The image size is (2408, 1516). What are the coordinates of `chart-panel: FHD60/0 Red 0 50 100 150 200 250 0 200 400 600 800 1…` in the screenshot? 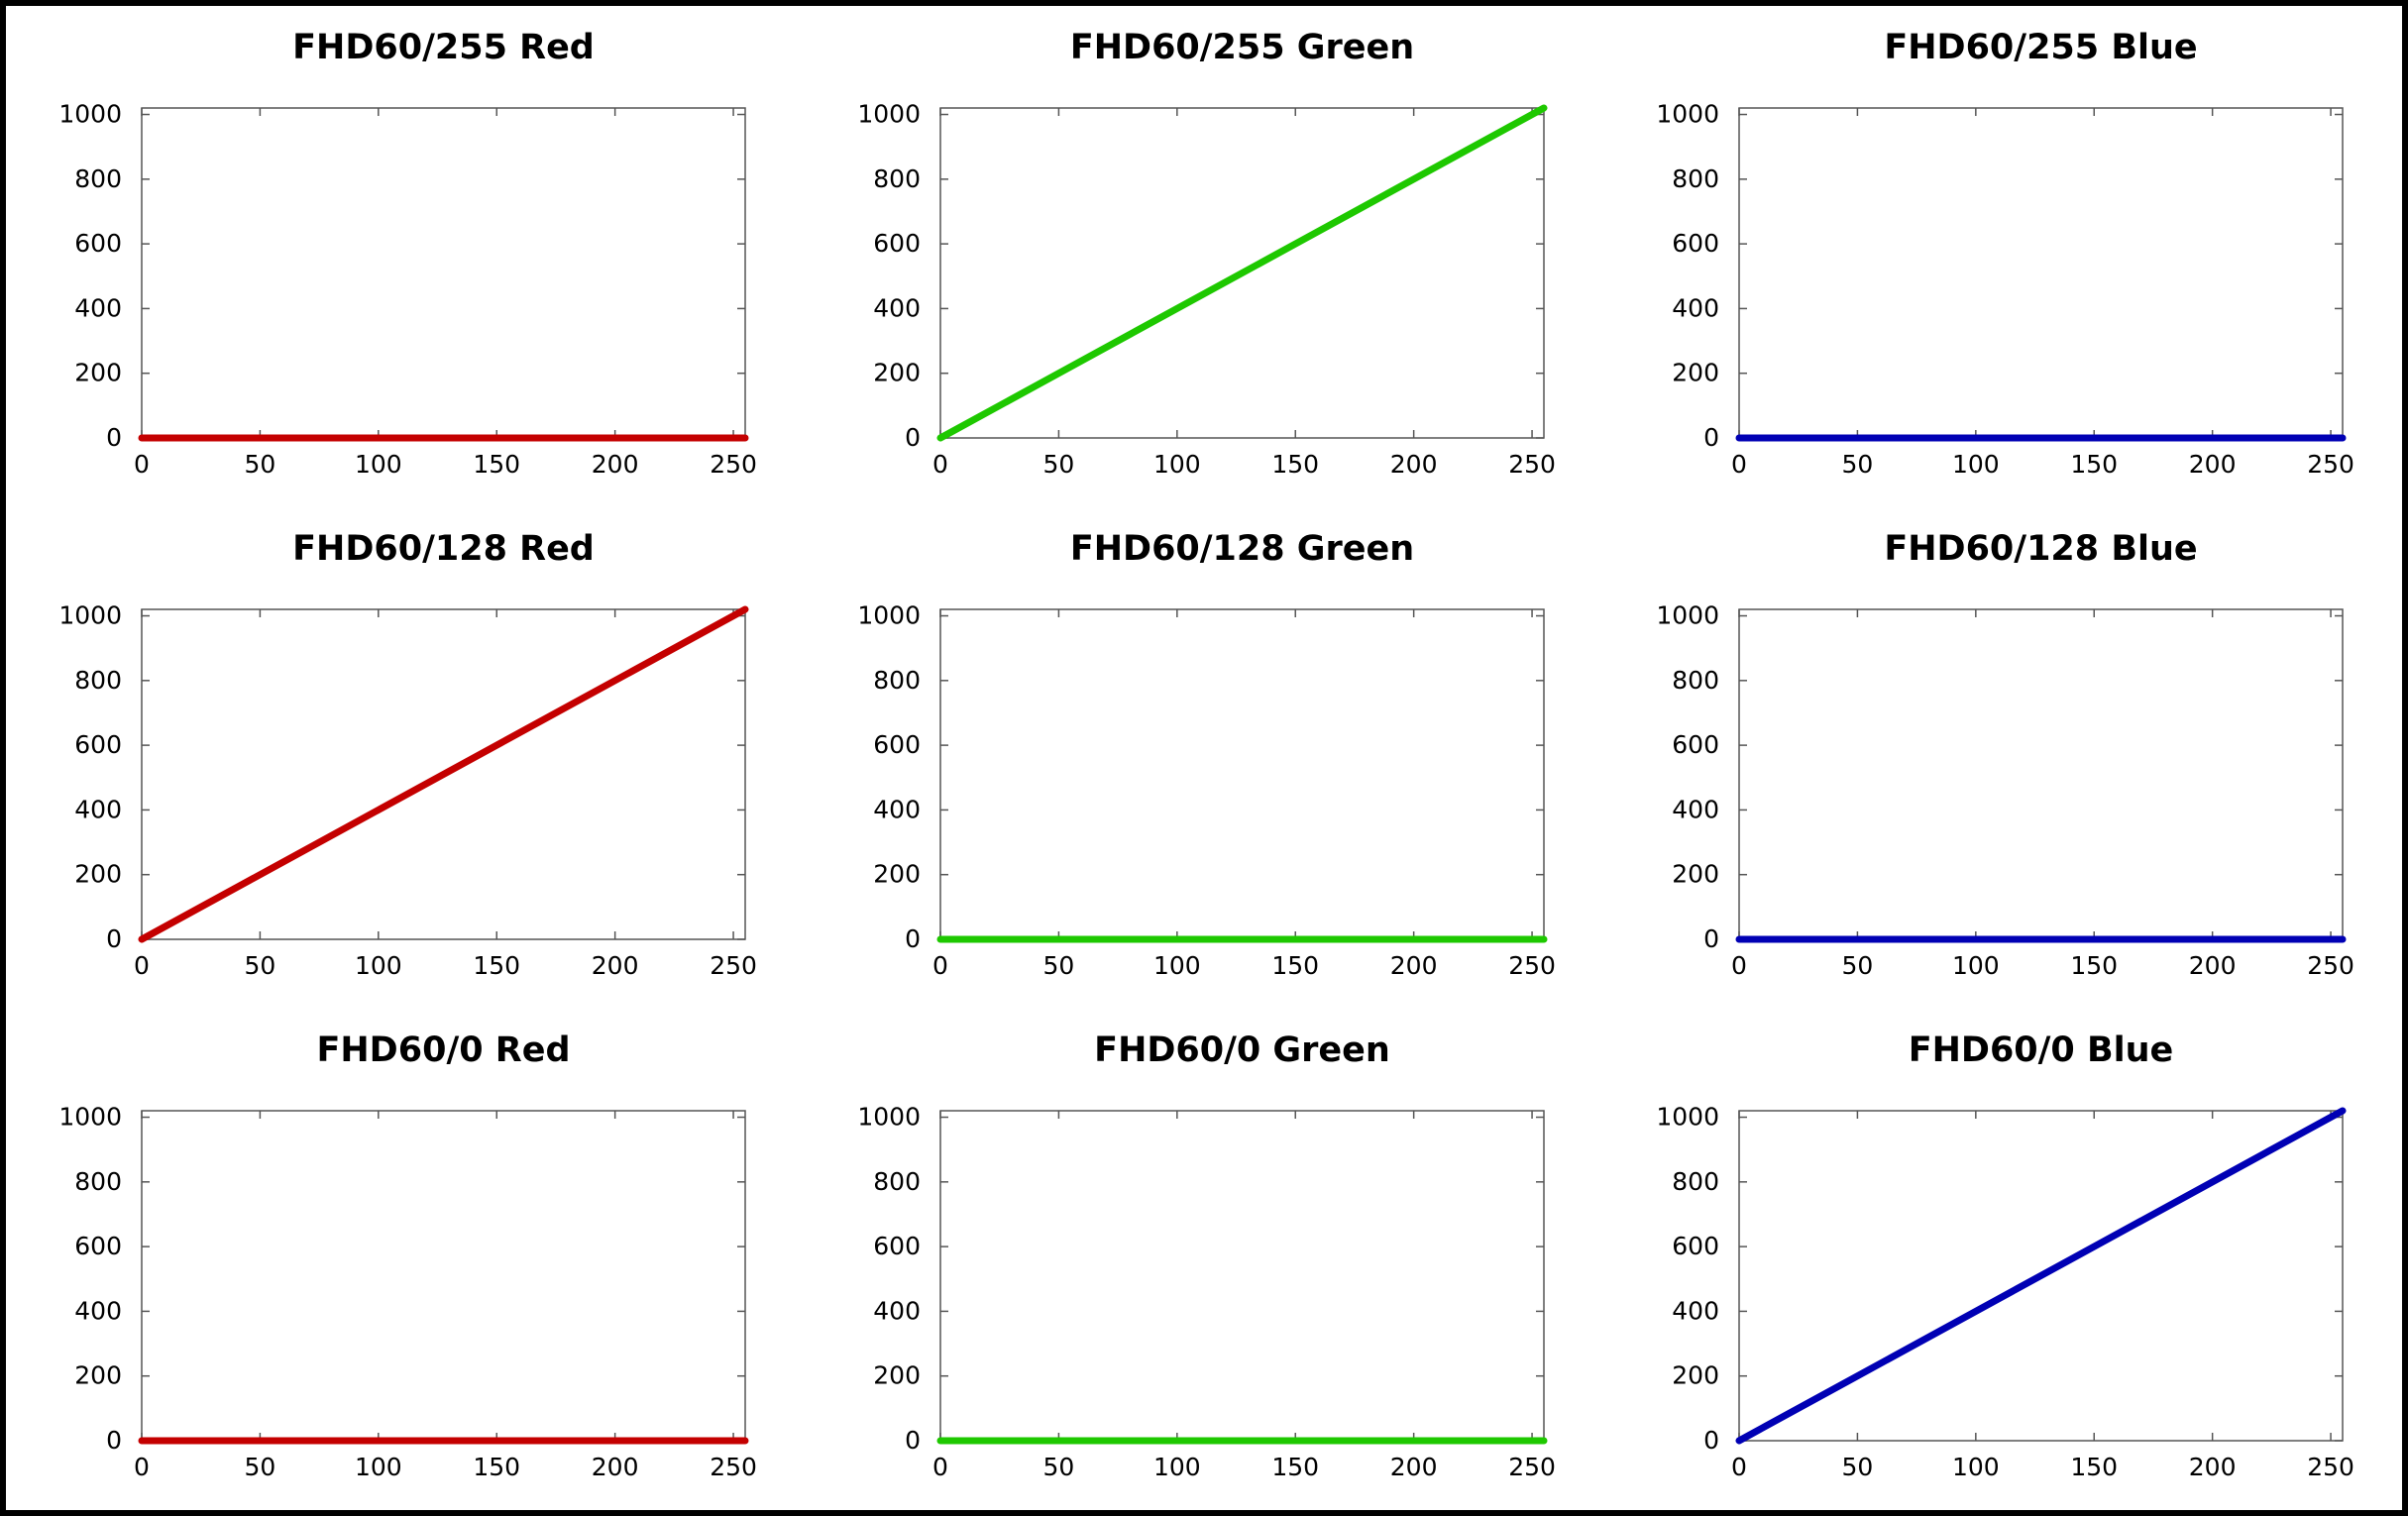 It's located at (407, 1255).